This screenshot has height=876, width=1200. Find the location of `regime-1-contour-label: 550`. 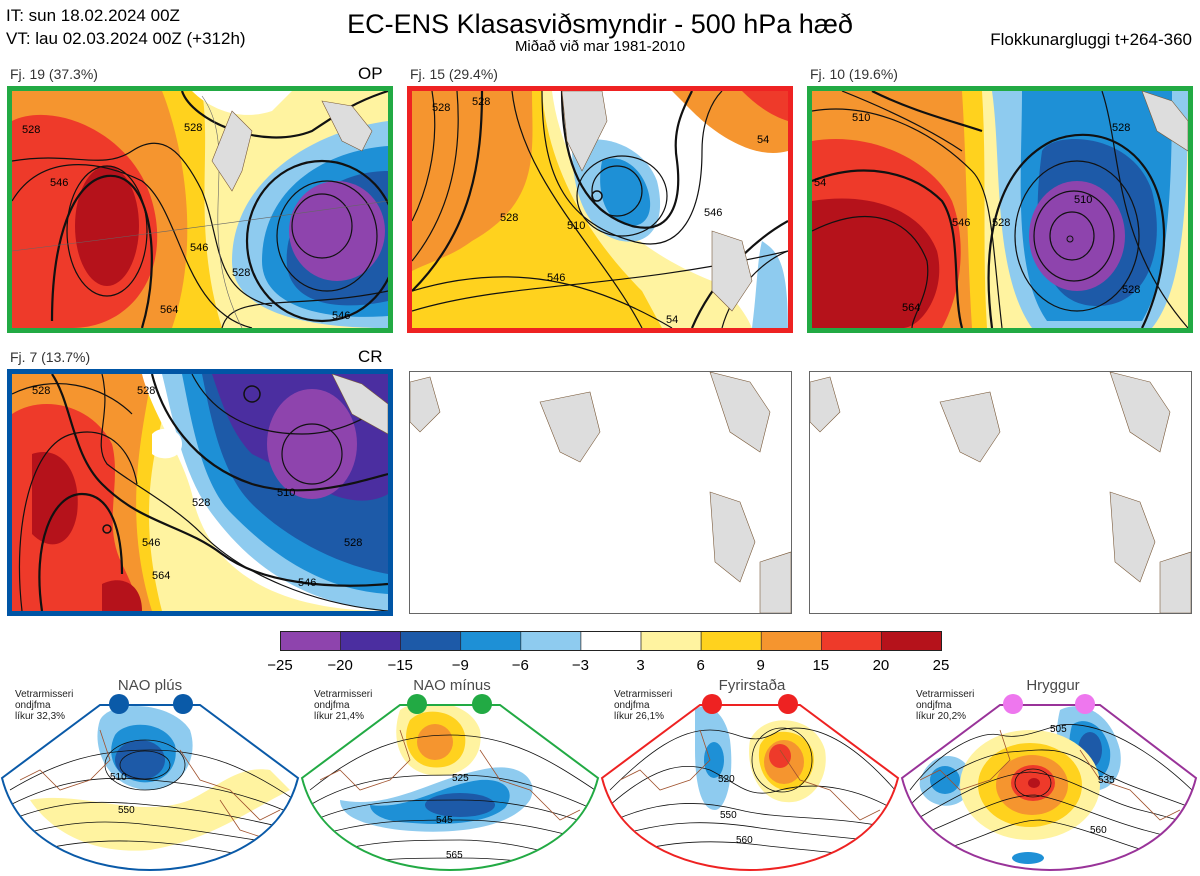

regime-1-contour-label: 550 is located at coordinates (126, 810).